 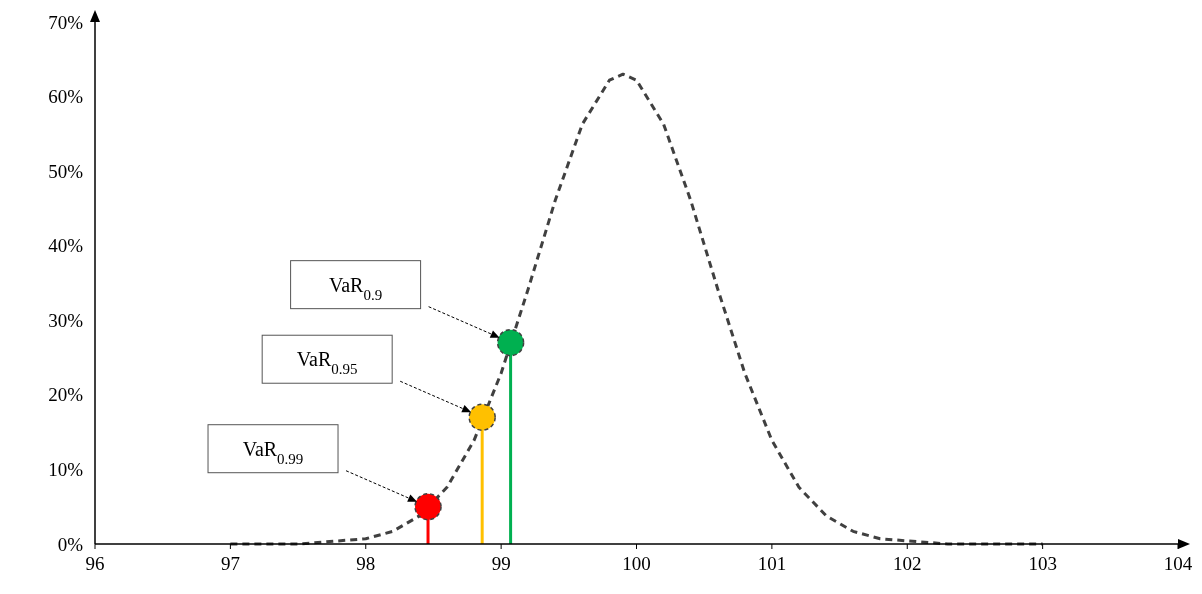 What do you see at coordinates (95, 563) in the screenshot?
I see `x-tick-label: 96` at bounding box center [95, 563].